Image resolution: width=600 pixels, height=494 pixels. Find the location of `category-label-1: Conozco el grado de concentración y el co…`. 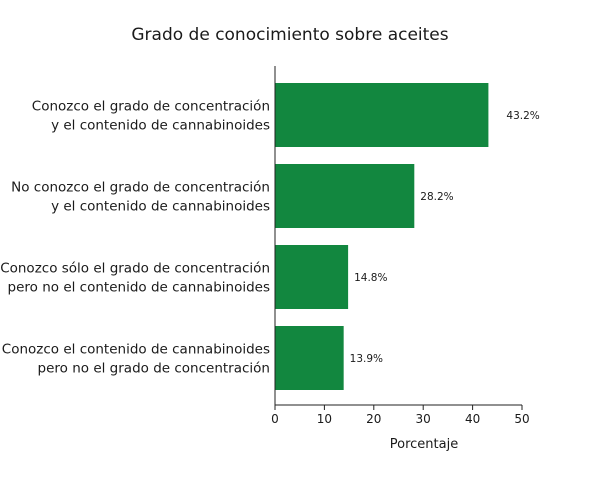

category-label-1: Conozco el grado de concentración y el co… is located at coordinates (151, 116).